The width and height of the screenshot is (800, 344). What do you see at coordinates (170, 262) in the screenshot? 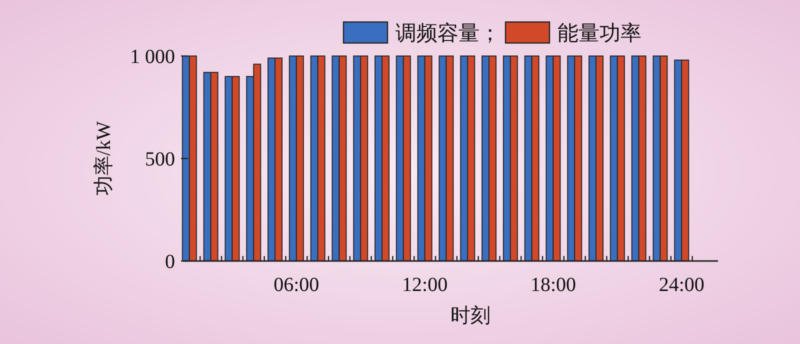
I see `y-tick-label: 0` at bounding box center [170, 262].